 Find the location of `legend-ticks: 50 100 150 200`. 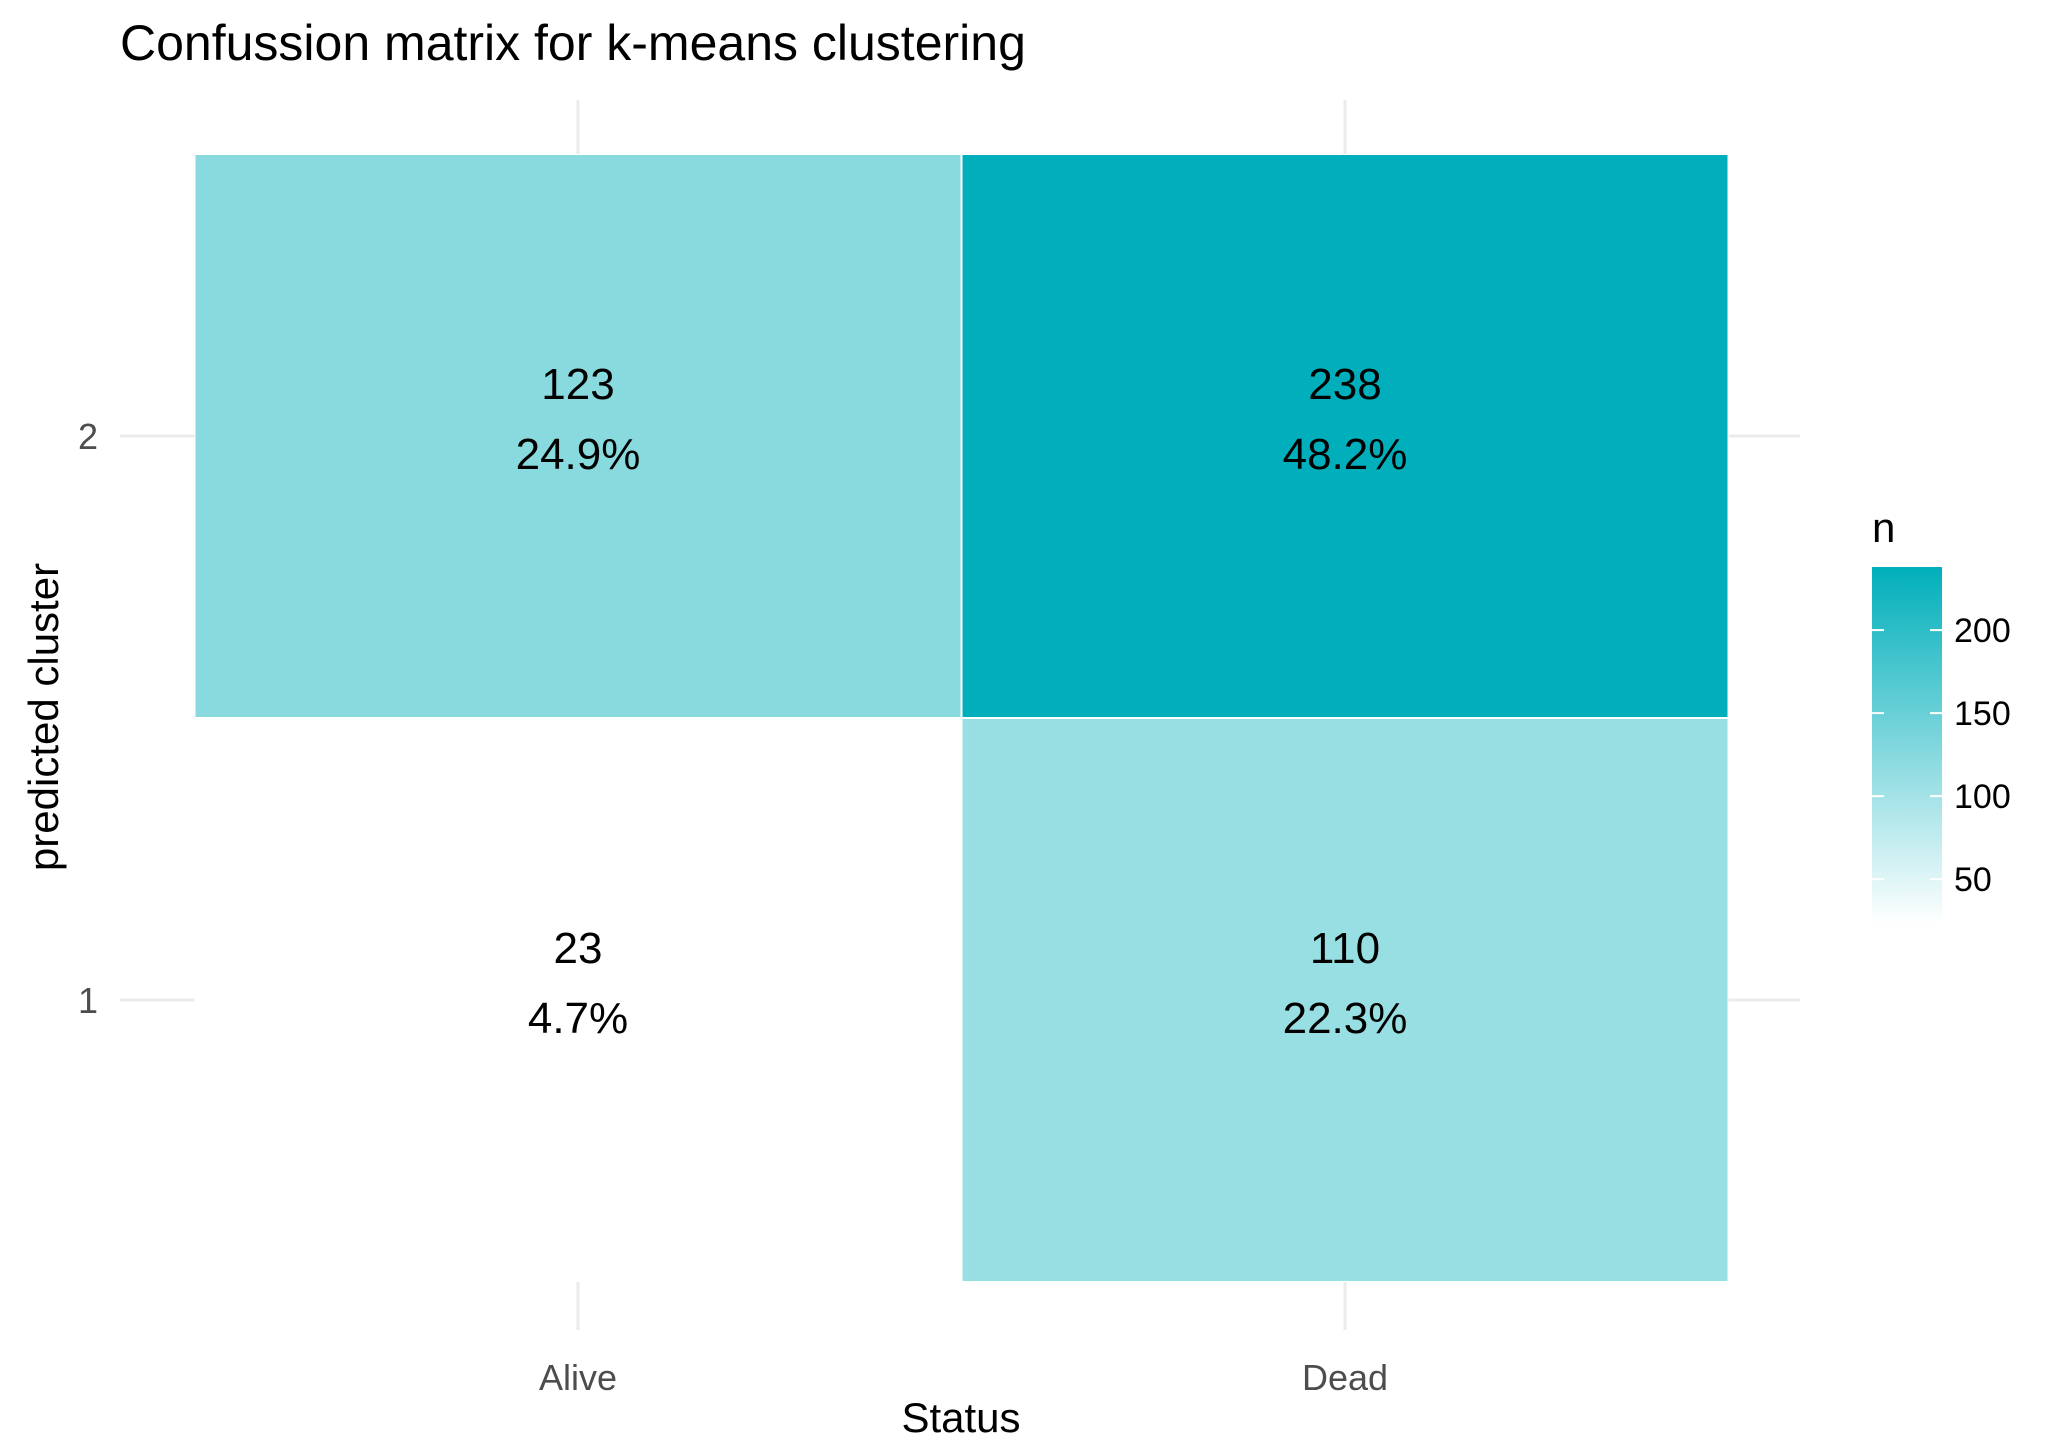

legend-ticks: 50 100 150 200 is located at coordinates (1941, 755).